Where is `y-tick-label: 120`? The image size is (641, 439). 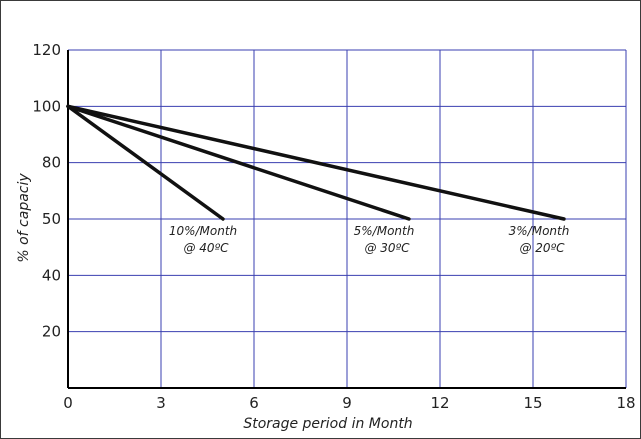 y-tick-label: 120 is located at coordinates (46, 50).